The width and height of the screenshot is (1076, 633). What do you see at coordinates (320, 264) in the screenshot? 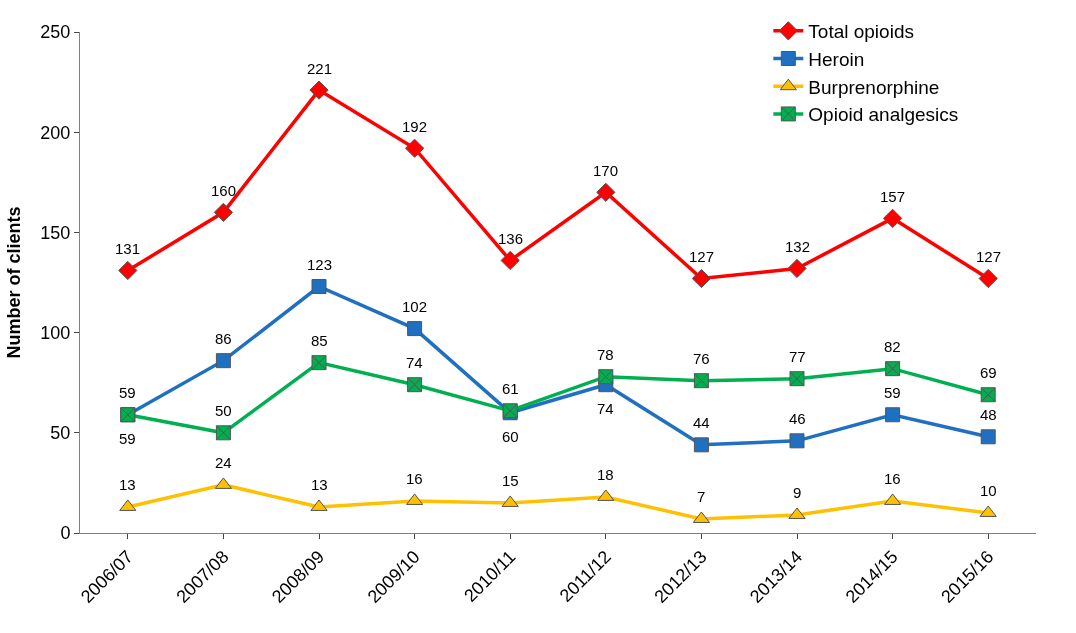
I see `data-label: 123` at bounding box center [320, 264].